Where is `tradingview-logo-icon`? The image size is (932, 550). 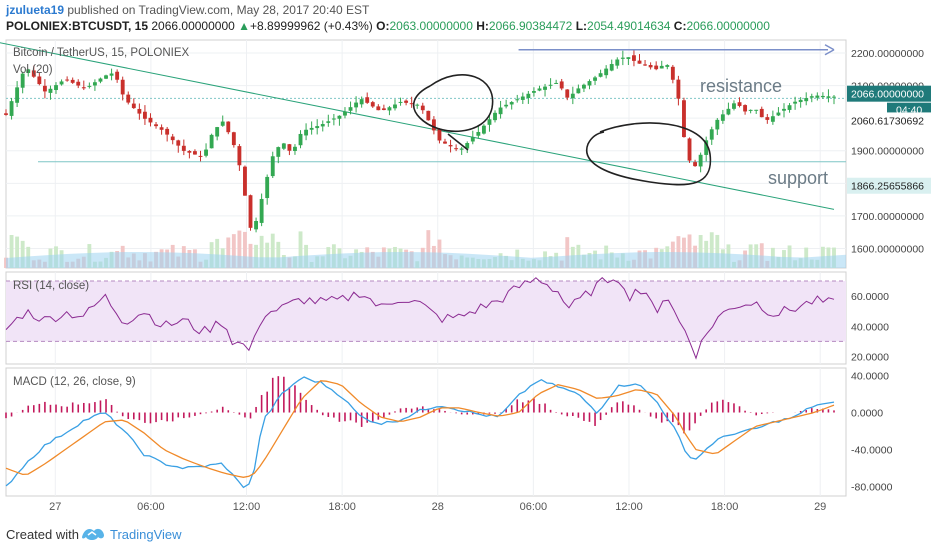
tradingview-logo-icon is located at coordinates (93, 533).